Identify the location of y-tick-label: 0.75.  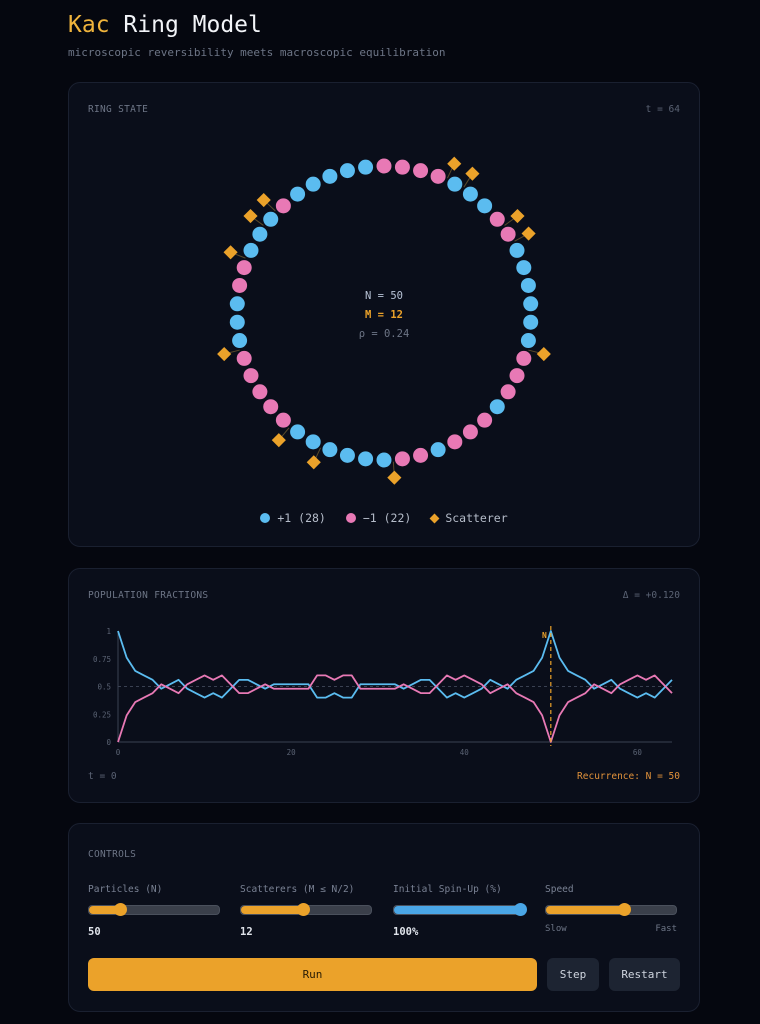
(102, 659).